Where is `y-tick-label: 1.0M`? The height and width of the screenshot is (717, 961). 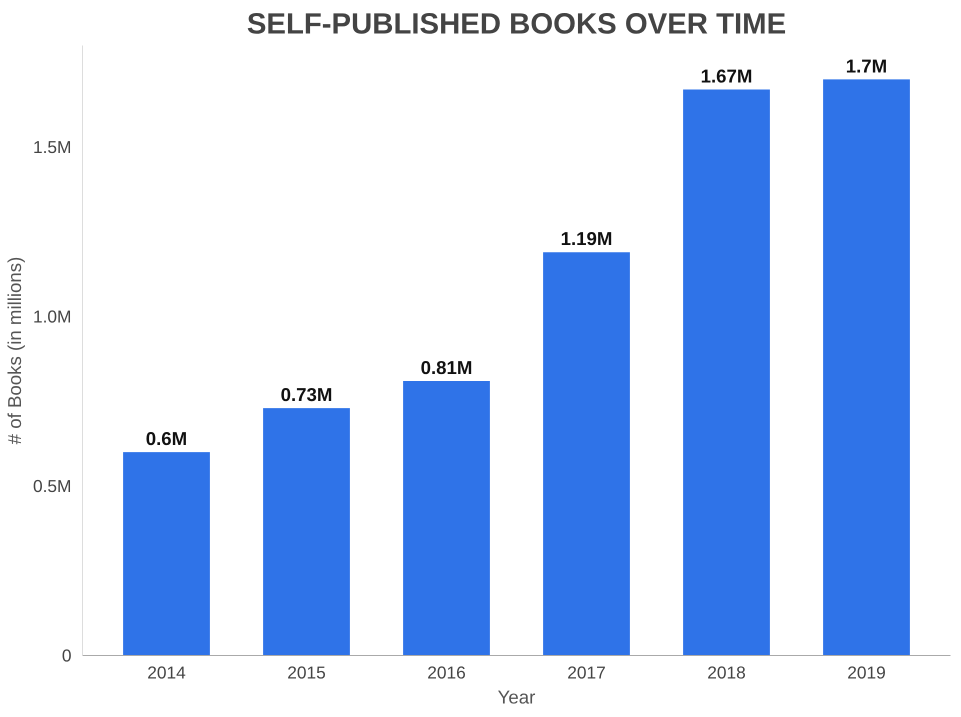 y-tick-label: 1.0M is located at coordinates (52, 316).